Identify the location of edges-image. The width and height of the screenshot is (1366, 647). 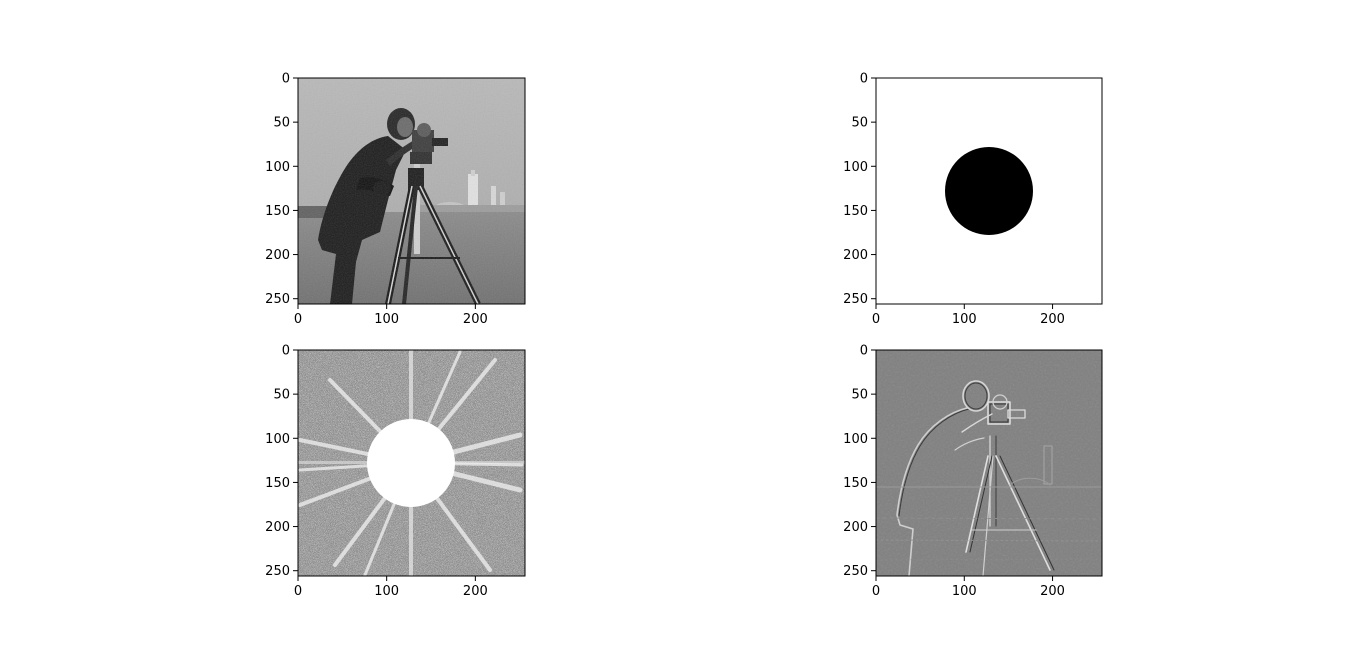
(989, 463).